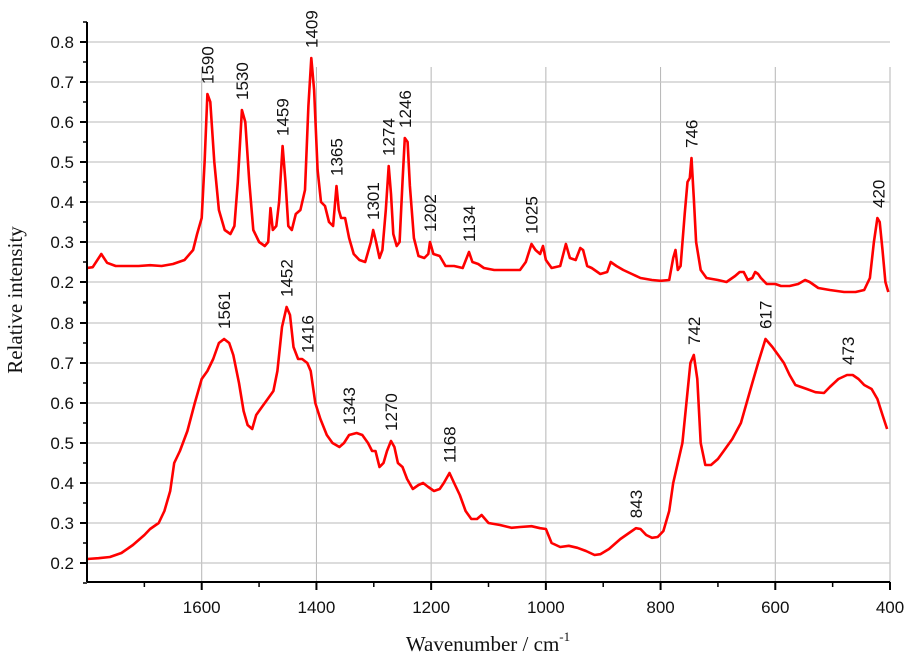  I want to click on x-tick-label: 1200, so click(431, 607).